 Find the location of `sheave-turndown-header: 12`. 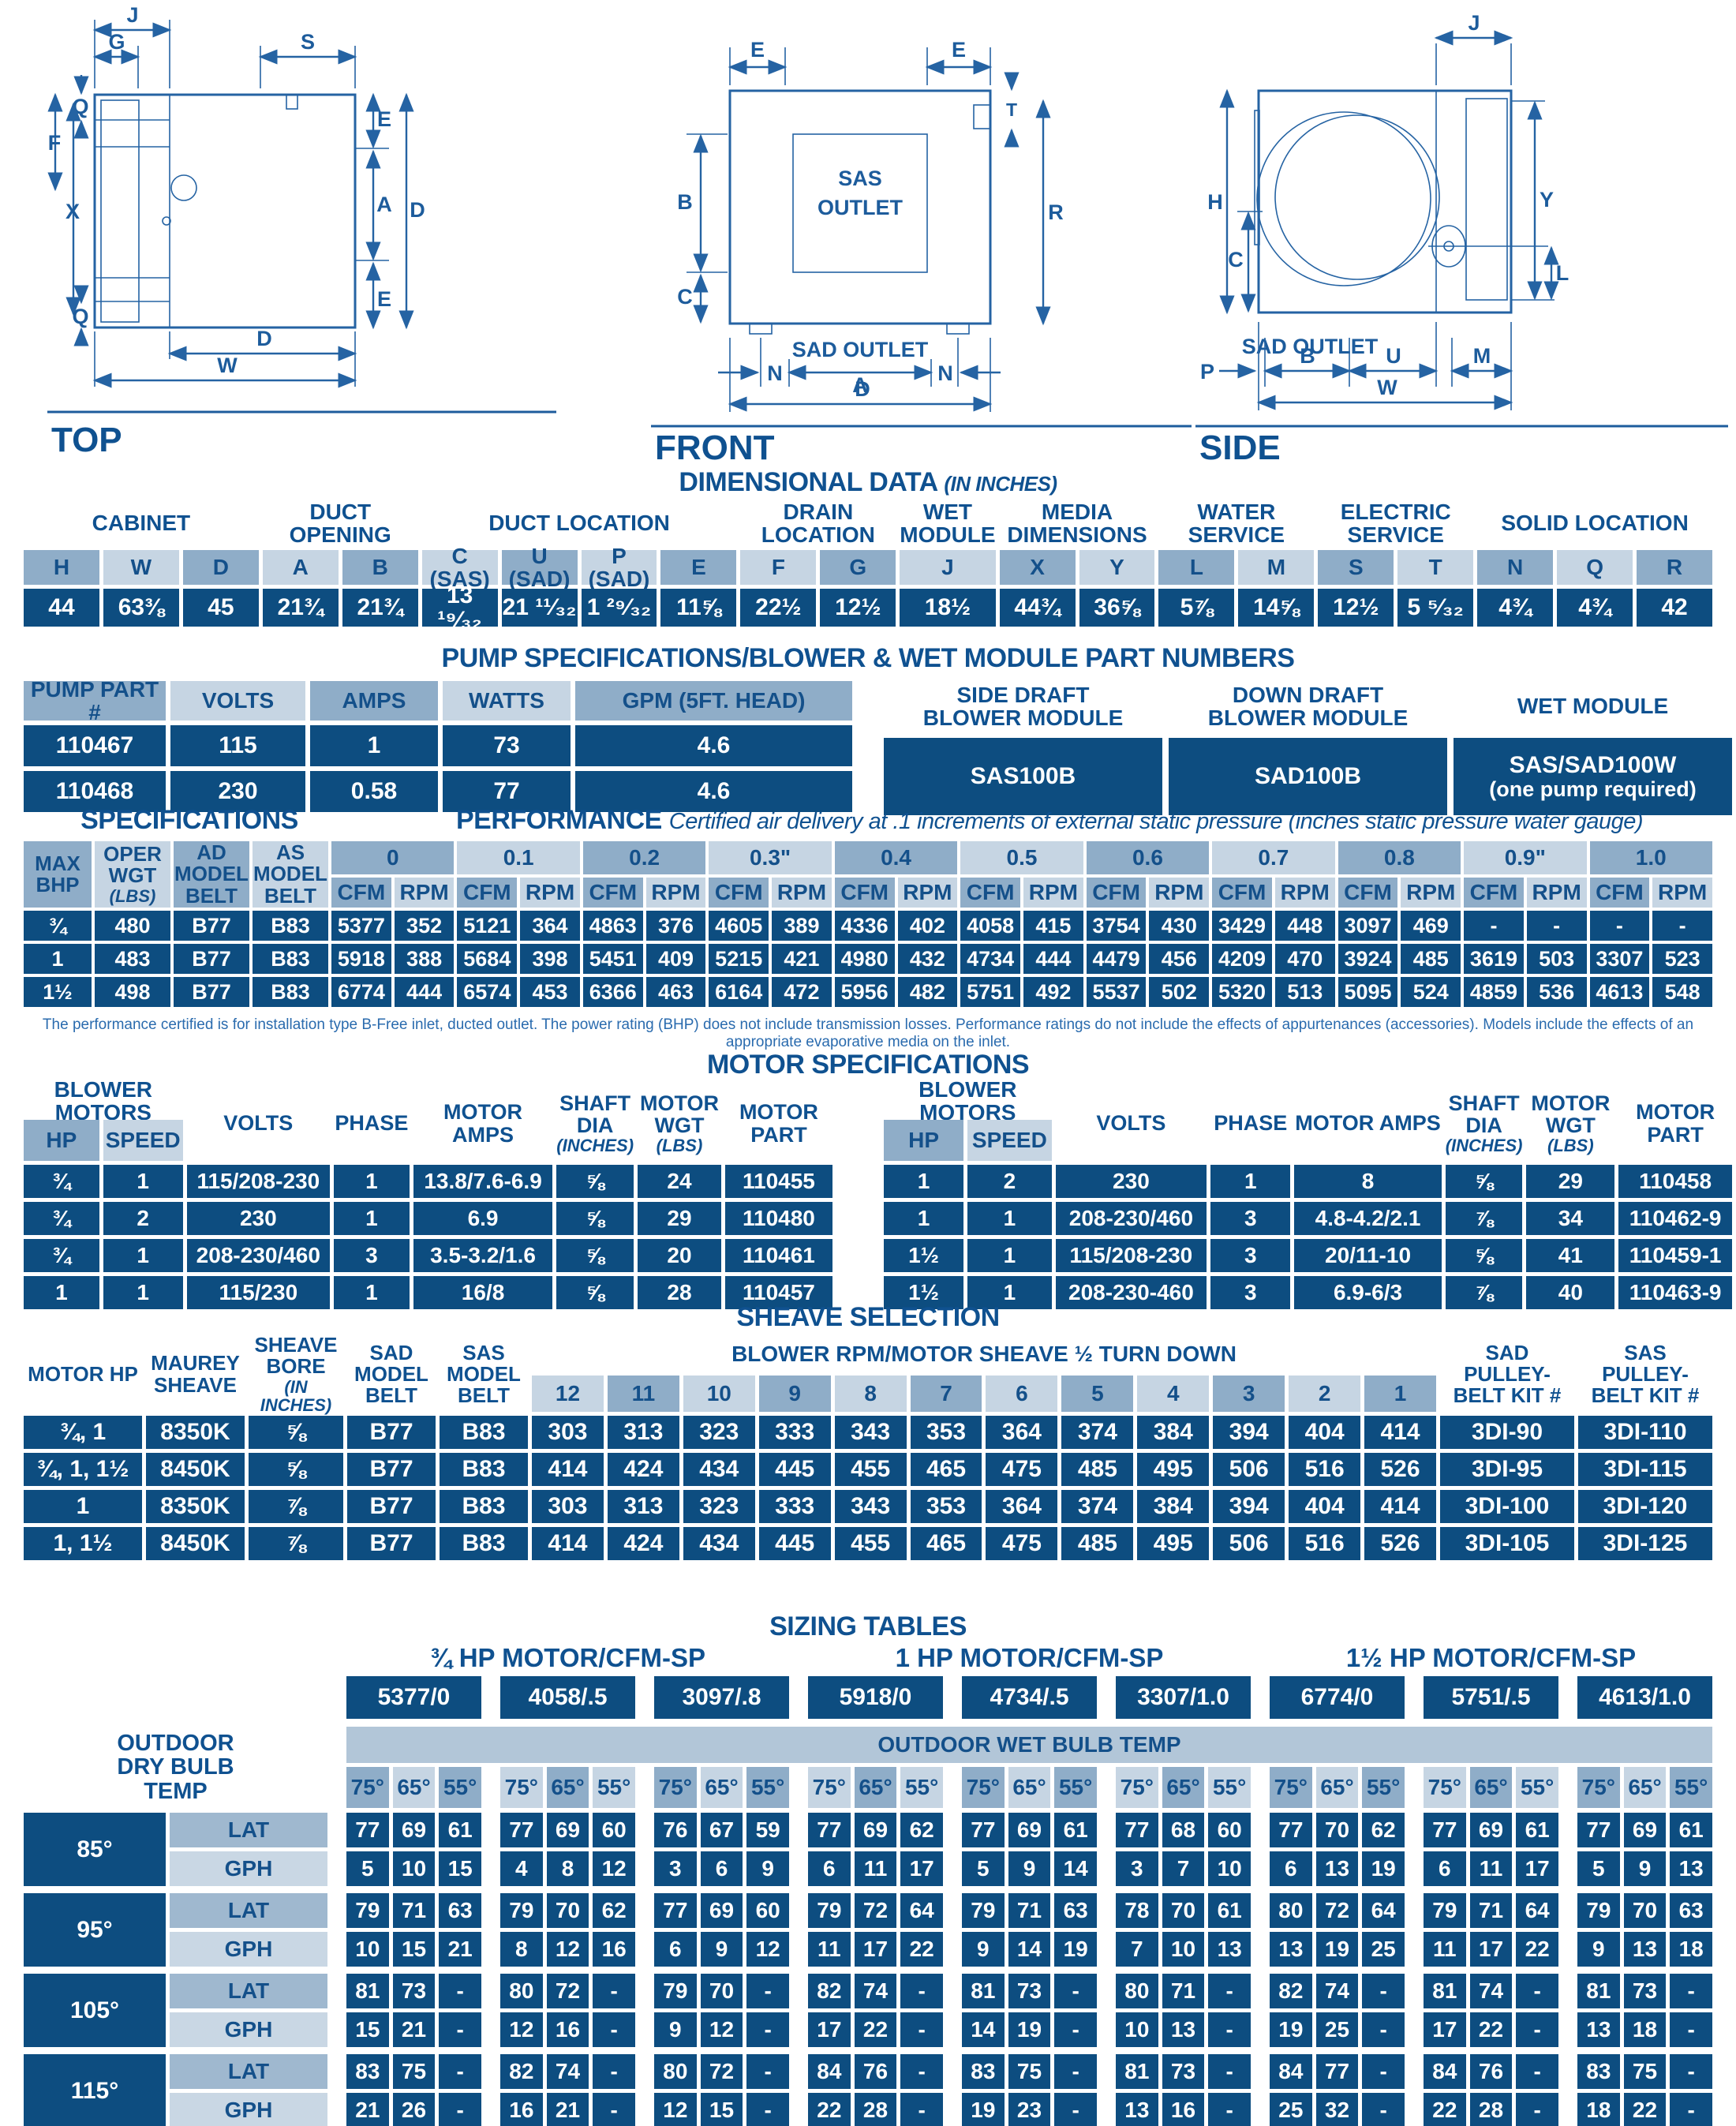

sheave-turndown-header: 12 is located at coordinates (568, 1394).